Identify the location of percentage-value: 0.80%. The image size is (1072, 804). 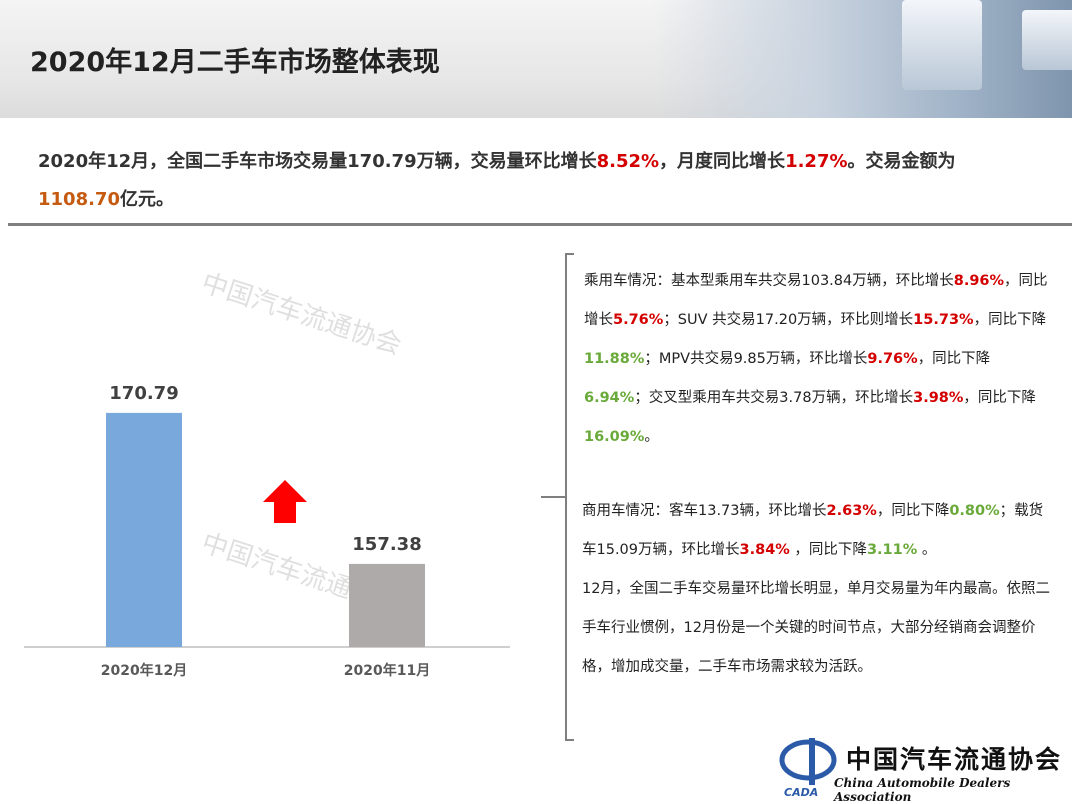
(974, 511).